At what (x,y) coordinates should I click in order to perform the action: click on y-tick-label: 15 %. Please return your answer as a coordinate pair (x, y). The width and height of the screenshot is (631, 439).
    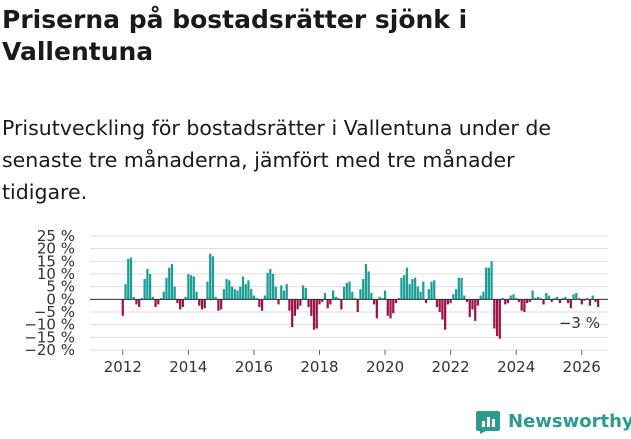
    Looking at the image, I should click on (56, 261).